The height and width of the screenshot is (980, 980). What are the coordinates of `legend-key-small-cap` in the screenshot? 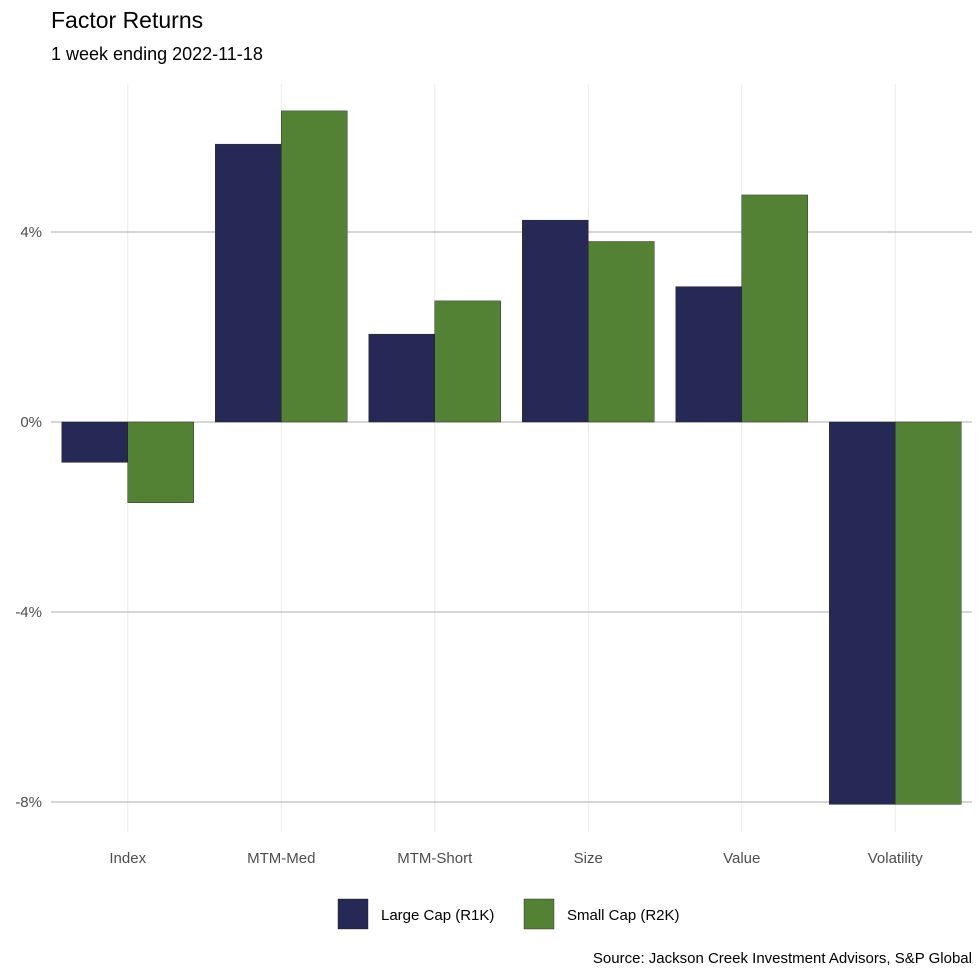 It's located at (539, 914).